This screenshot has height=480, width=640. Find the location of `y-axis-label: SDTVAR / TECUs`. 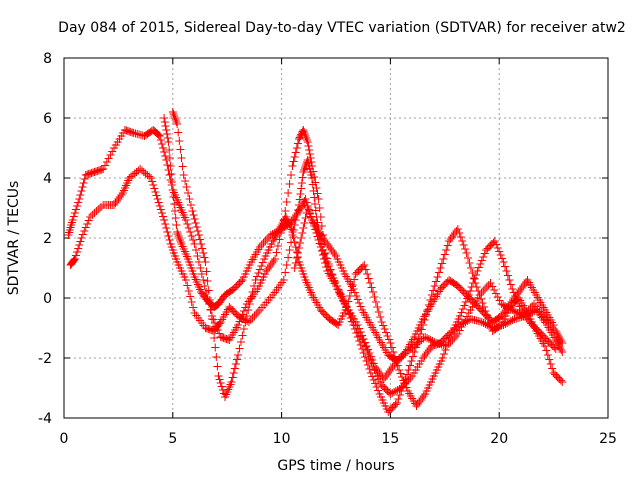

y-axis-label: SDTVAR / TECUs is located at coordinates (14, 238).